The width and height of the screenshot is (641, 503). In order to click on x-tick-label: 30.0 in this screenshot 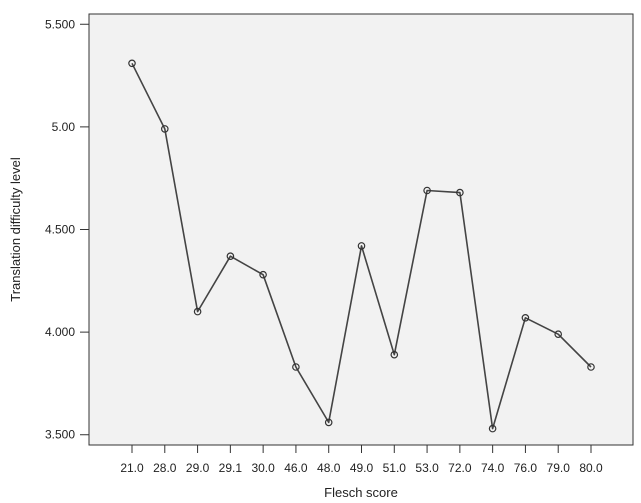, I will do `click(263, 468)`.